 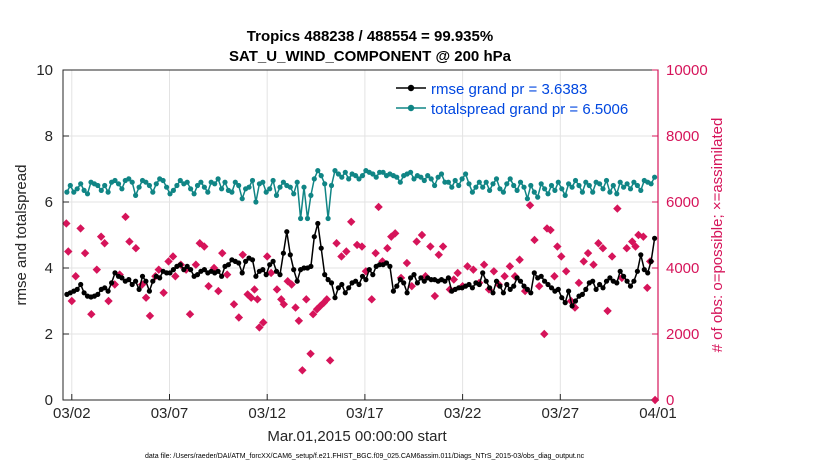 I want to click on chart-title-line1: Tropics 488238 / 488554 = 99.935%, so click(x=370, y=36).